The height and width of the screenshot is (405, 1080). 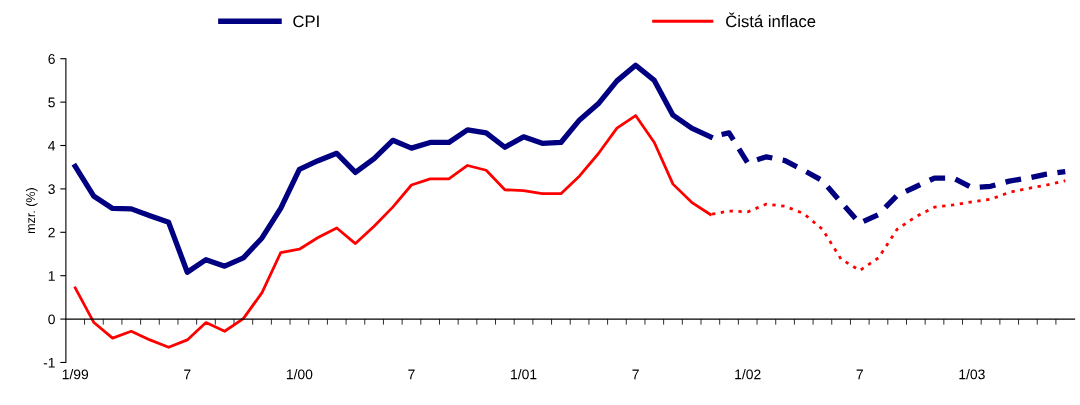 What do you see at coordinates (51, 59) in the screenshot?
I see `y-tick-label: 6` at bounding box center [51, 59].